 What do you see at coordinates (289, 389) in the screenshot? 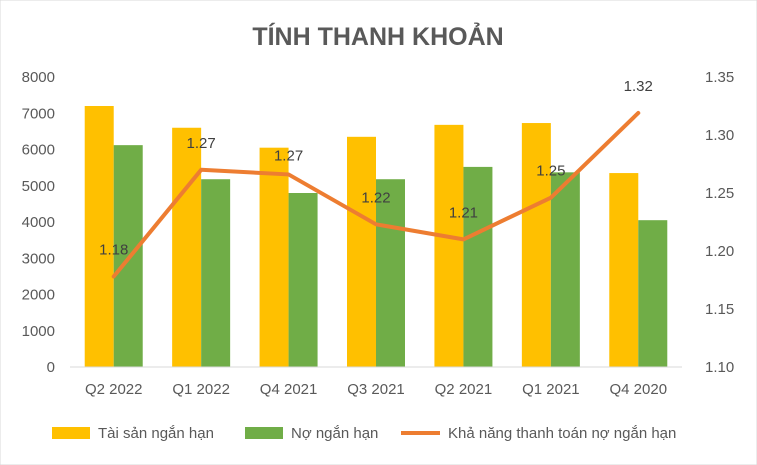
I see `category-label: Q4 2021` at bounding box center [289, 389].